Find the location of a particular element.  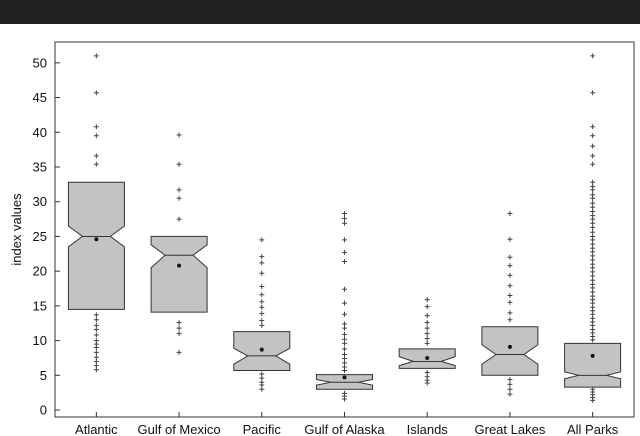

x-tick-label: Islands is located at coordinates (428, 429).